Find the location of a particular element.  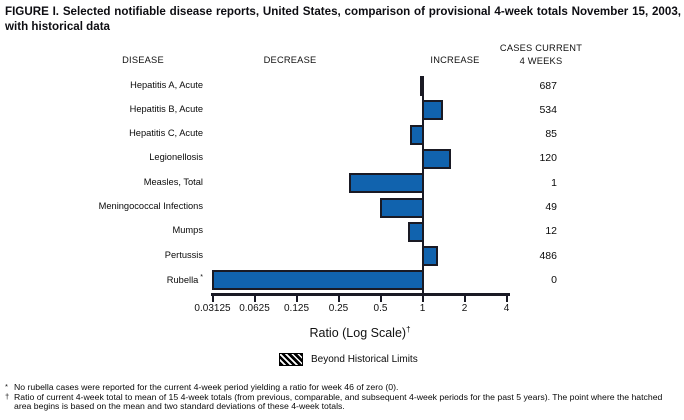

hatched-swatch-icon is located at coordinates (291, 359).